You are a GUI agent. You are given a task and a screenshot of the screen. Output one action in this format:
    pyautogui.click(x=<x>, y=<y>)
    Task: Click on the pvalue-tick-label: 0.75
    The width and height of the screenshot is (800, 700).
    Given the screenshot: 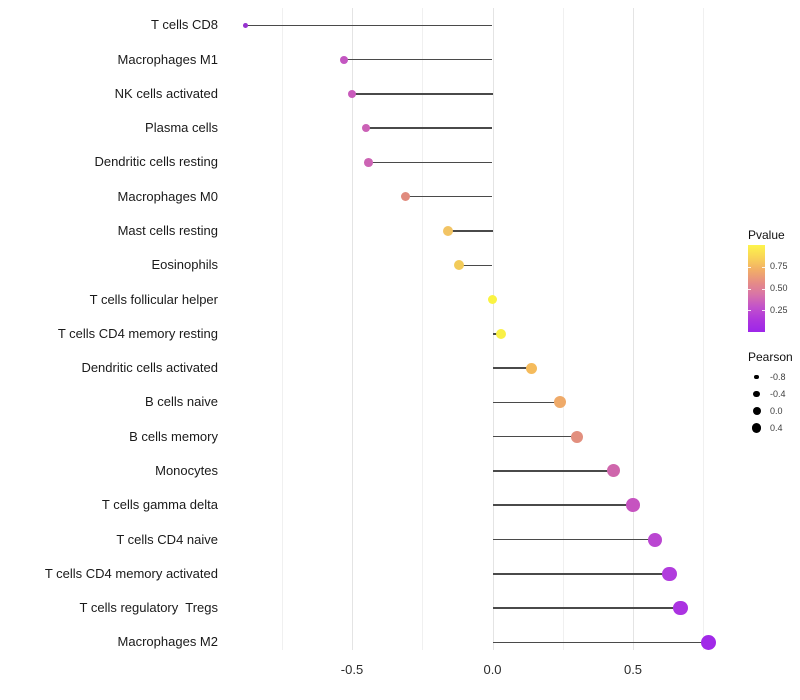 What is the action you would take?
    pyautogui.click(x=779, y=266)
    